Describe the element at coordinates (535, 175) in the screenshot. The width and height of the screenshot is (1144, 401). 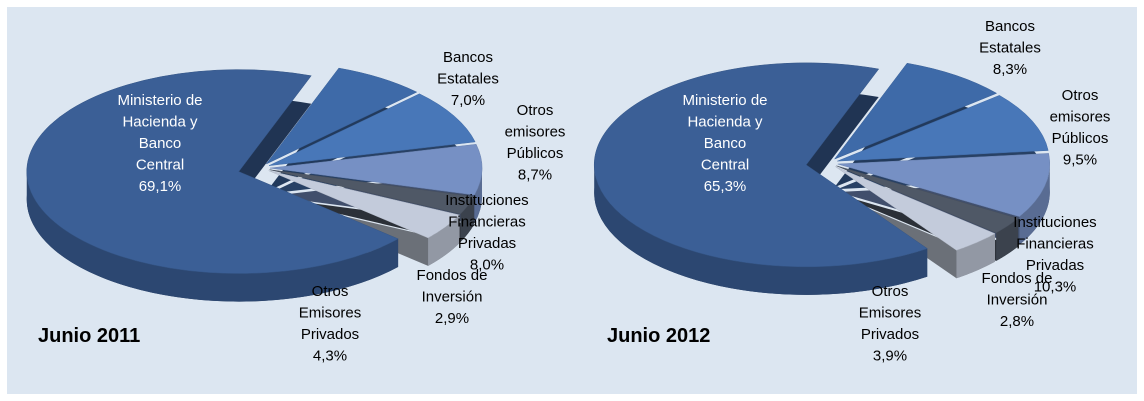
I see `value-label: 8,7%` at that location.